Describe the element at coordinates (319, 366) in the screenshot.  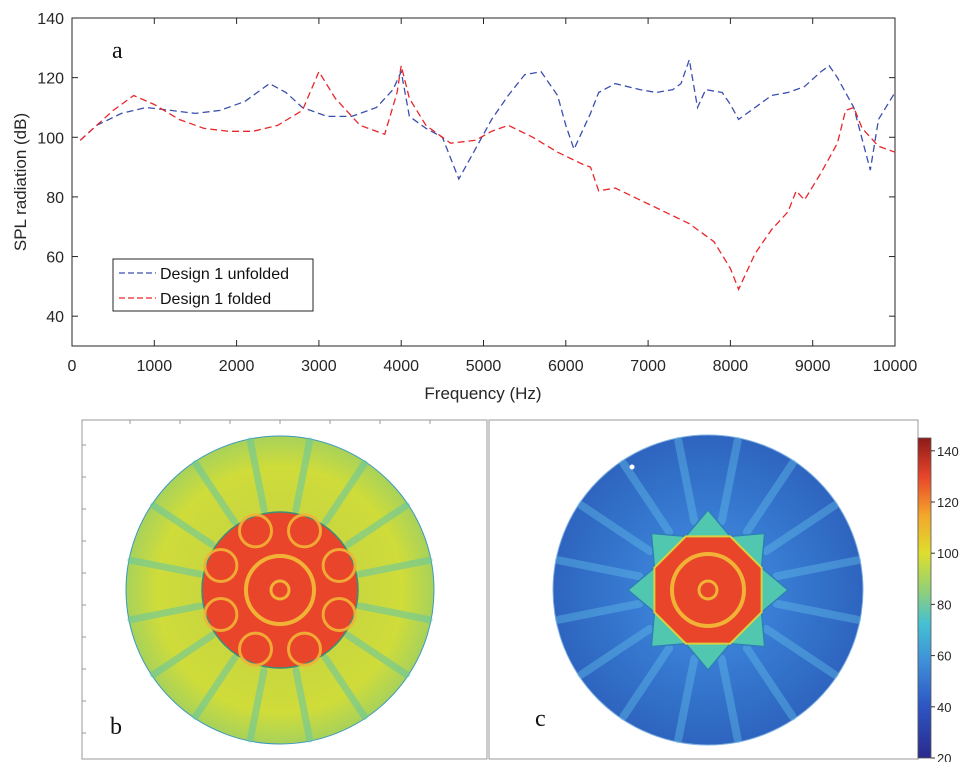
I see `x-tick-label: 3000` at that location.